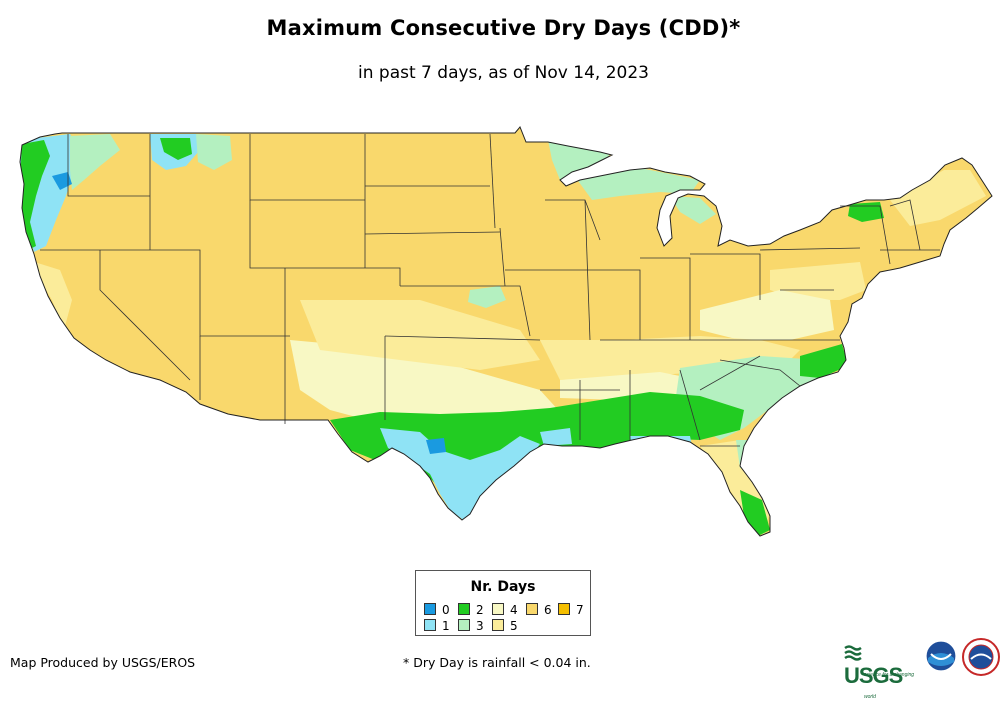 The height and width of the screenshot is (708, 1007). I want to click on region-fl-green, so click(755, 513).